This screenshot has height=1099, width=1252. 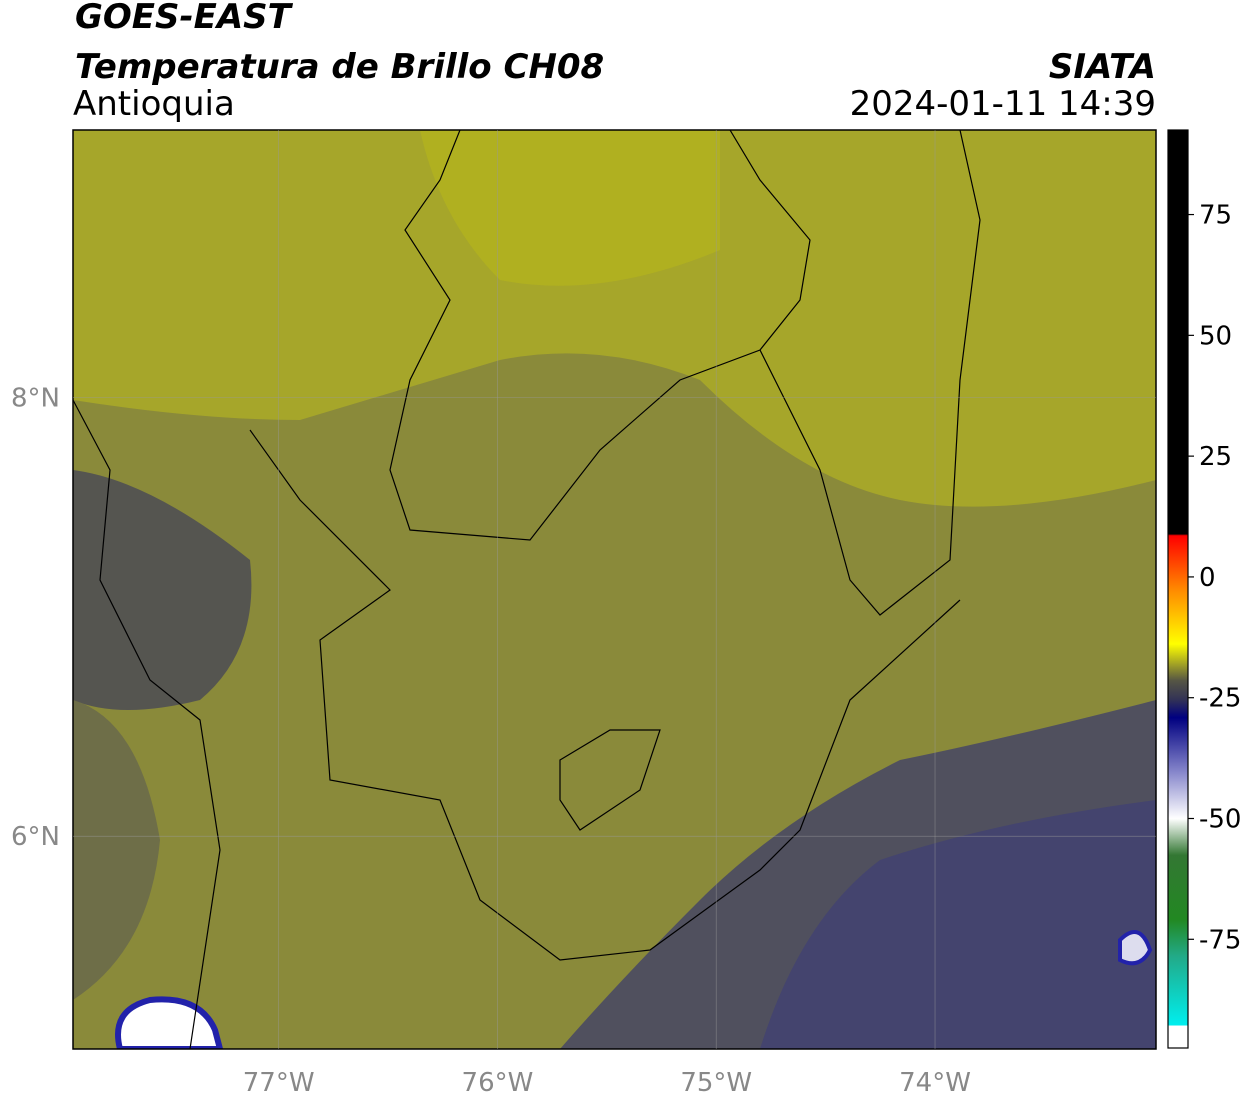 I want to click on colorbar-label: 25, so click(x=1215, y=457).